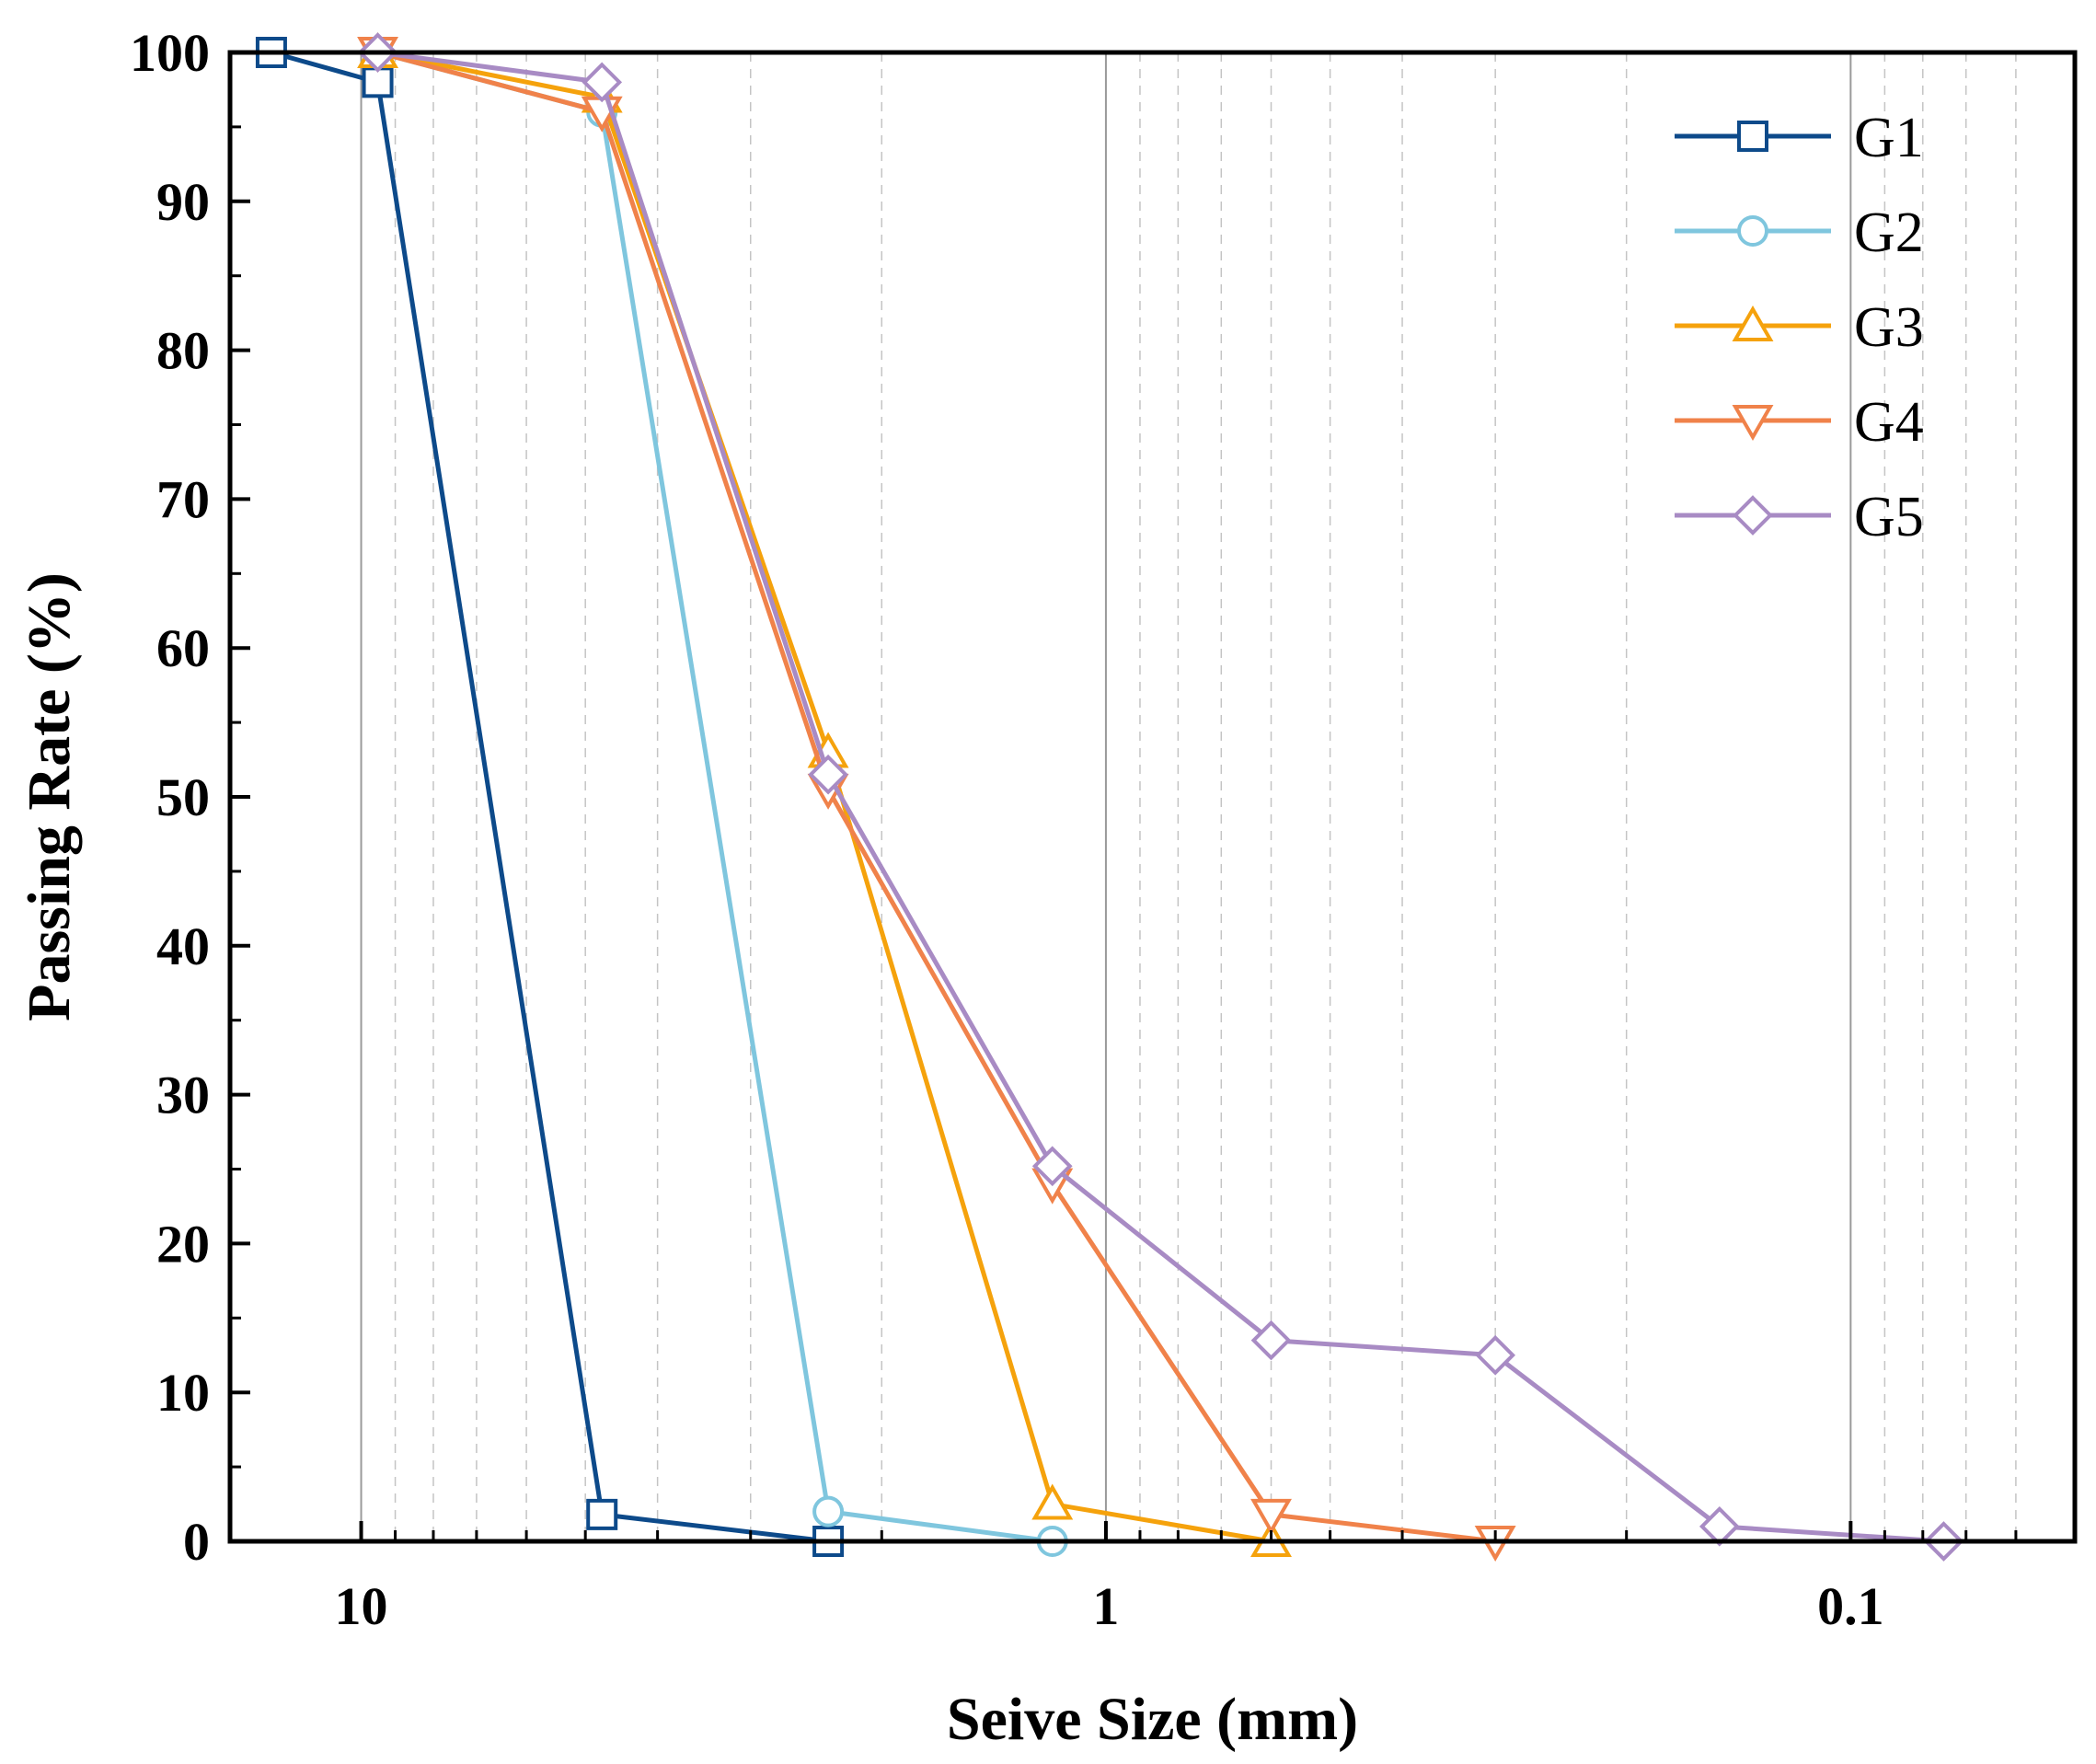  I want to click on x-tick-label: 10, so click(361, 1606).